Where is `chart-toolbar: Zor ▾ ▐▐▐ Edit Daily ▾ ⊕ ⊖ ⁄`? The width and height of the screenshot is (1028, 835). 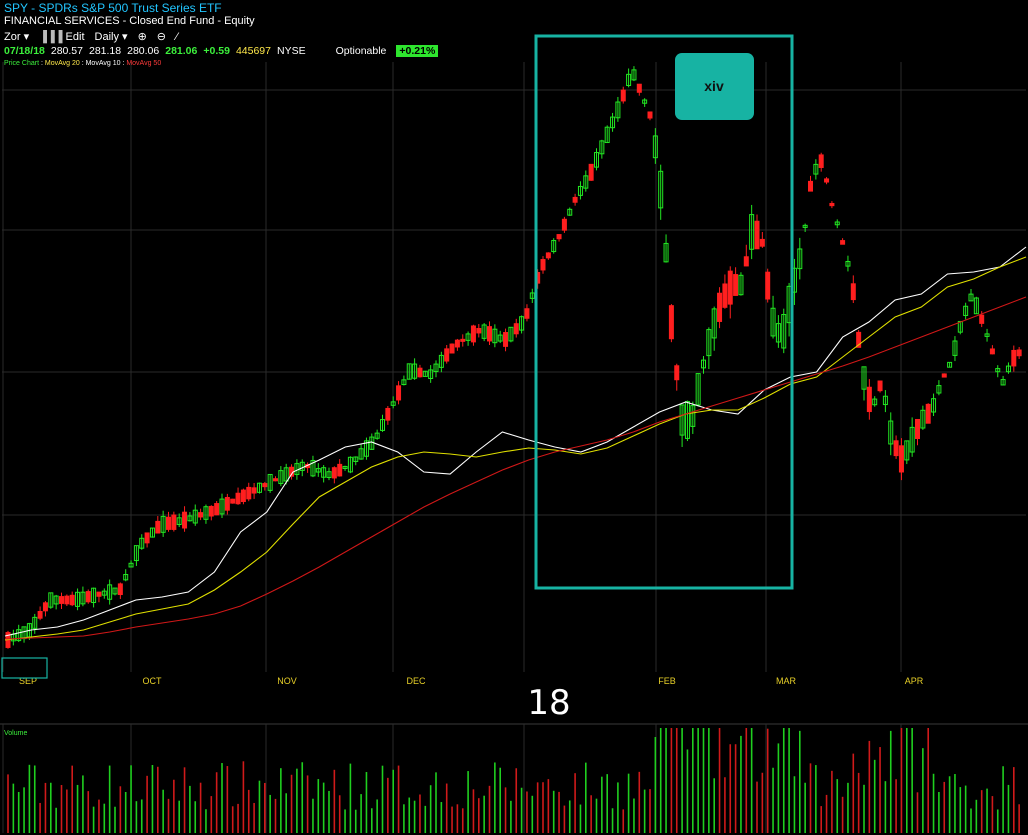 chart-toolbar: Zor ▾ ▐▐▐ Edit Daily ▾ ⊕ ⊖ ⁄ is located at coordinates (91, 37).